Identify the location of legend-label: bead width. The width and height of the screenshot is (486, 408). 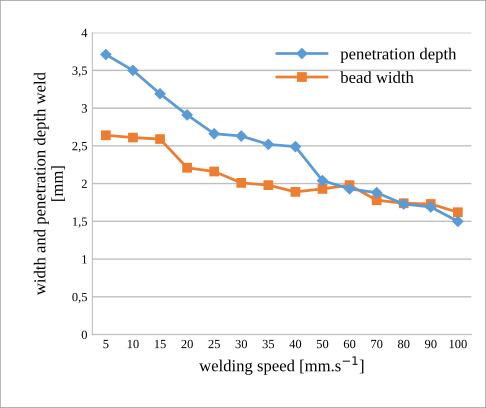
(377, 77).